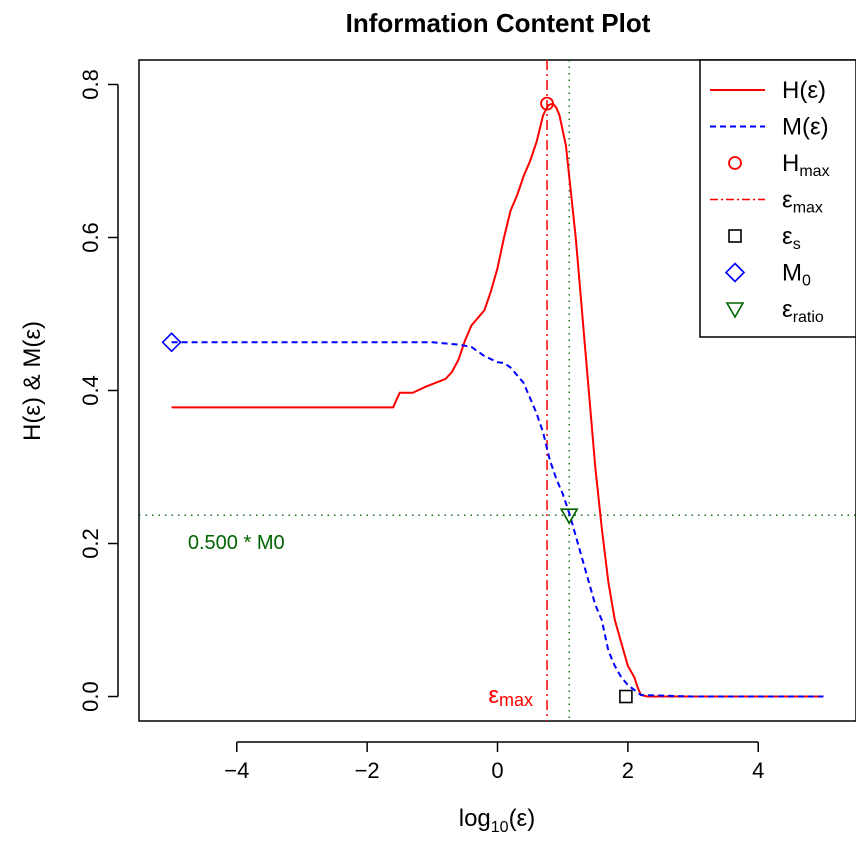 This screenshot has height=862, width=856. Describe the element at coordinates (767, 275) in the screenshot. I see `legend-entry-M0: M0` at that location.